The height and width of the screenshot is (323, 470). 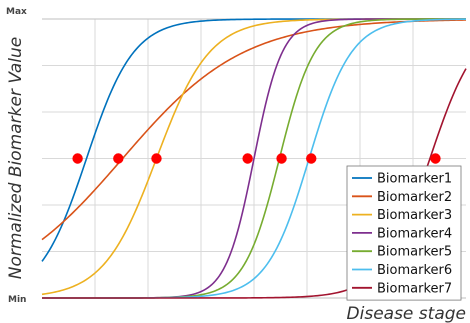 I want to click on legend-label-biomarker5: Biomarker5, so click(x=414, y=252).